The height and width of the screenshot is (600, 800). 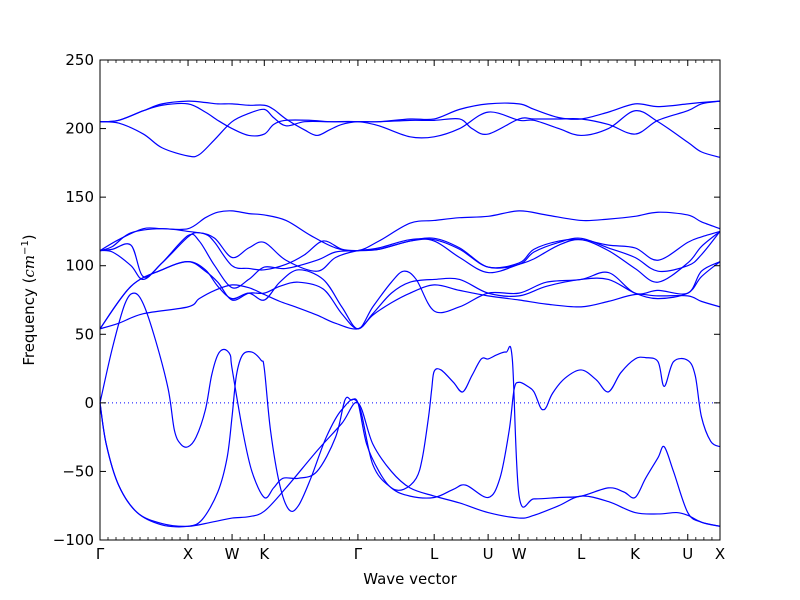 What do you see at coordinates (29, 322) in the screenshot?
I see `y-axis-label-main: Frequency (` at bounding box center [29, 322].